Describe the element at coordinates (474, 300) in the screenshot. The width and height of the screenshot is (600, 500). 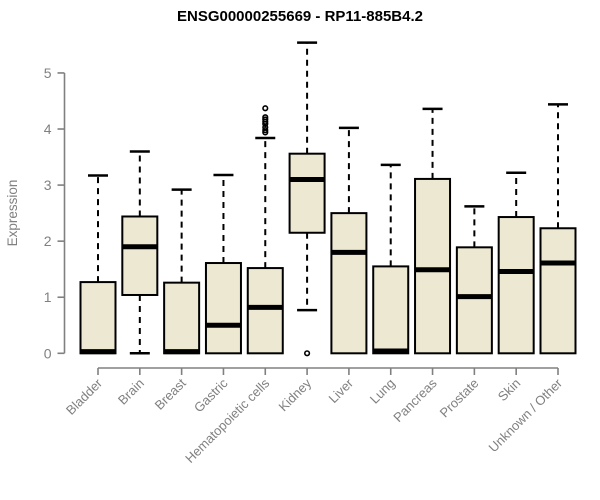
I see `iqr-box-prostate` at that location.